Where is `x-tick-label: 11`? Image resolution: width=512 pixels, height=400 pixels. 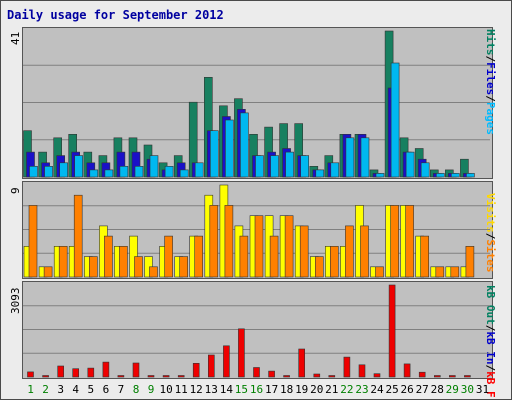 x-tick-label: 11 is located at coordinates (181, 389).